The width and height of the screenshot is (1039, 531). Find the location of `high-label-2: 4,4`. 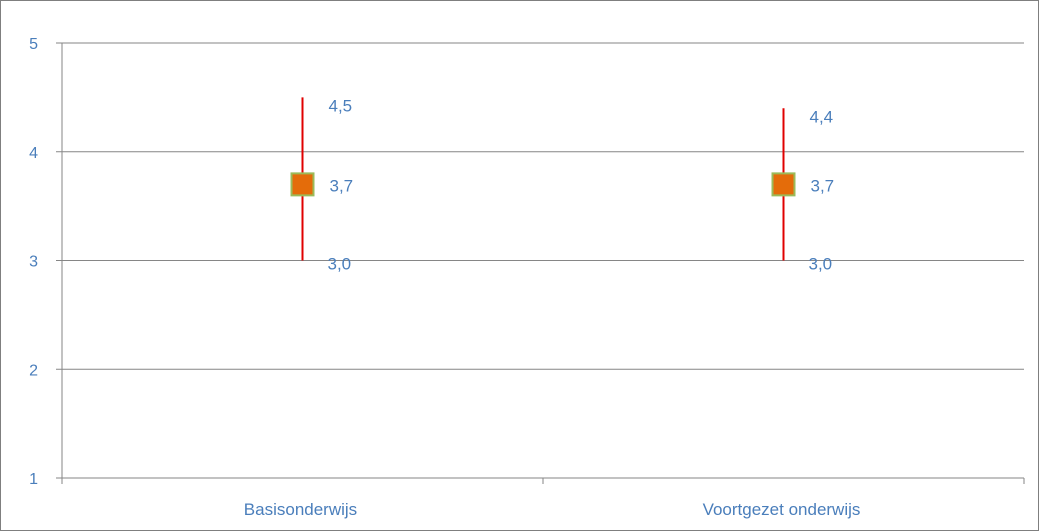

high-label-2: 4,4 is located at coordinates (822, 116).